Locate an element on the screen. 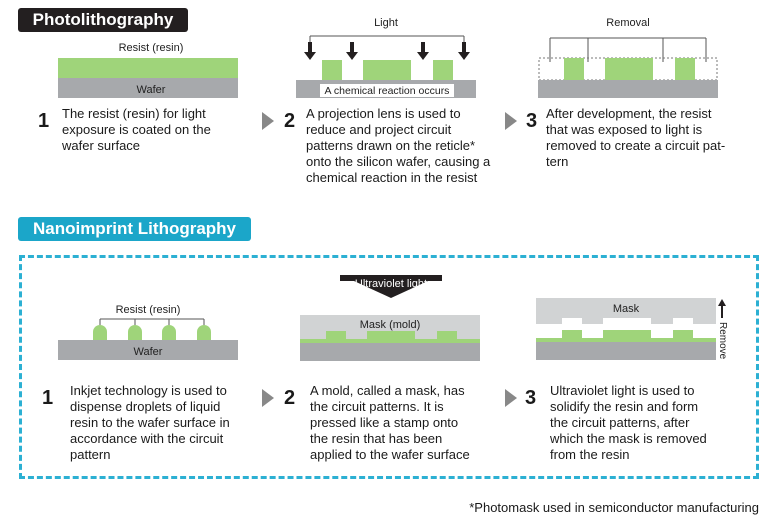  nano-mask-3-label: Mask is located at coordinates (626, 309).